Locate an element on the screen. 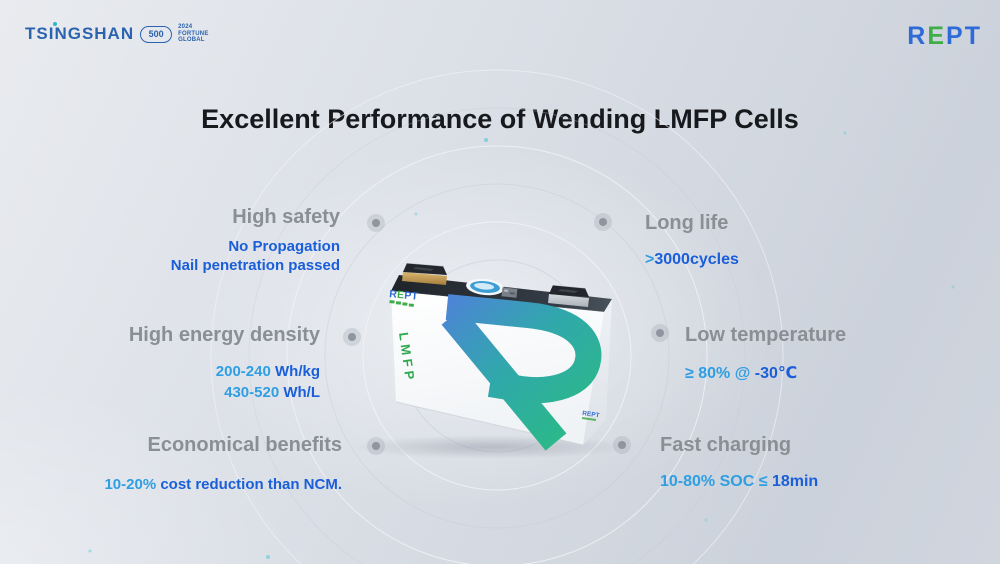 The height and width of the screenshot is (564, 1000). feature-heading: High safety is located at coordinates (286, 217).